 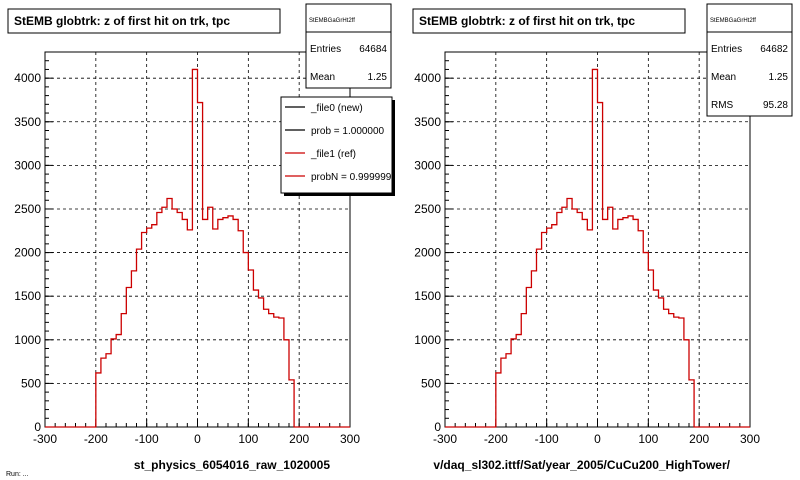 I want to click on stats-value: 95.28, so click(x=775, y=105).